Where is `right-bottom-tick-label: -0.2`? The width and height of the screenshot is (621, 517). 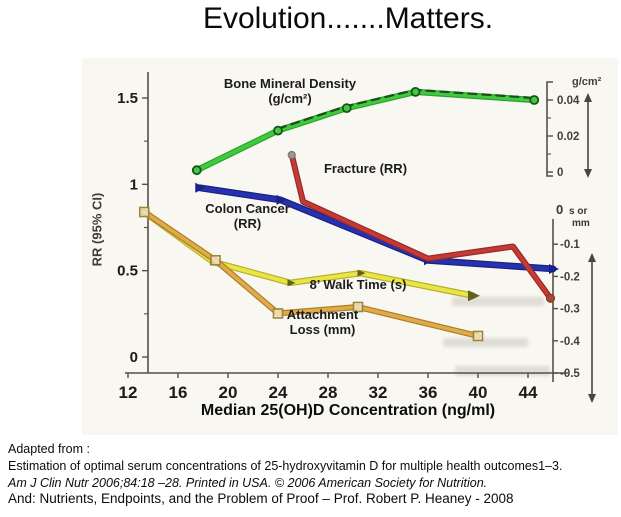
right-bottom-tick-label: -0.2 is located at coordinates (570, 277).